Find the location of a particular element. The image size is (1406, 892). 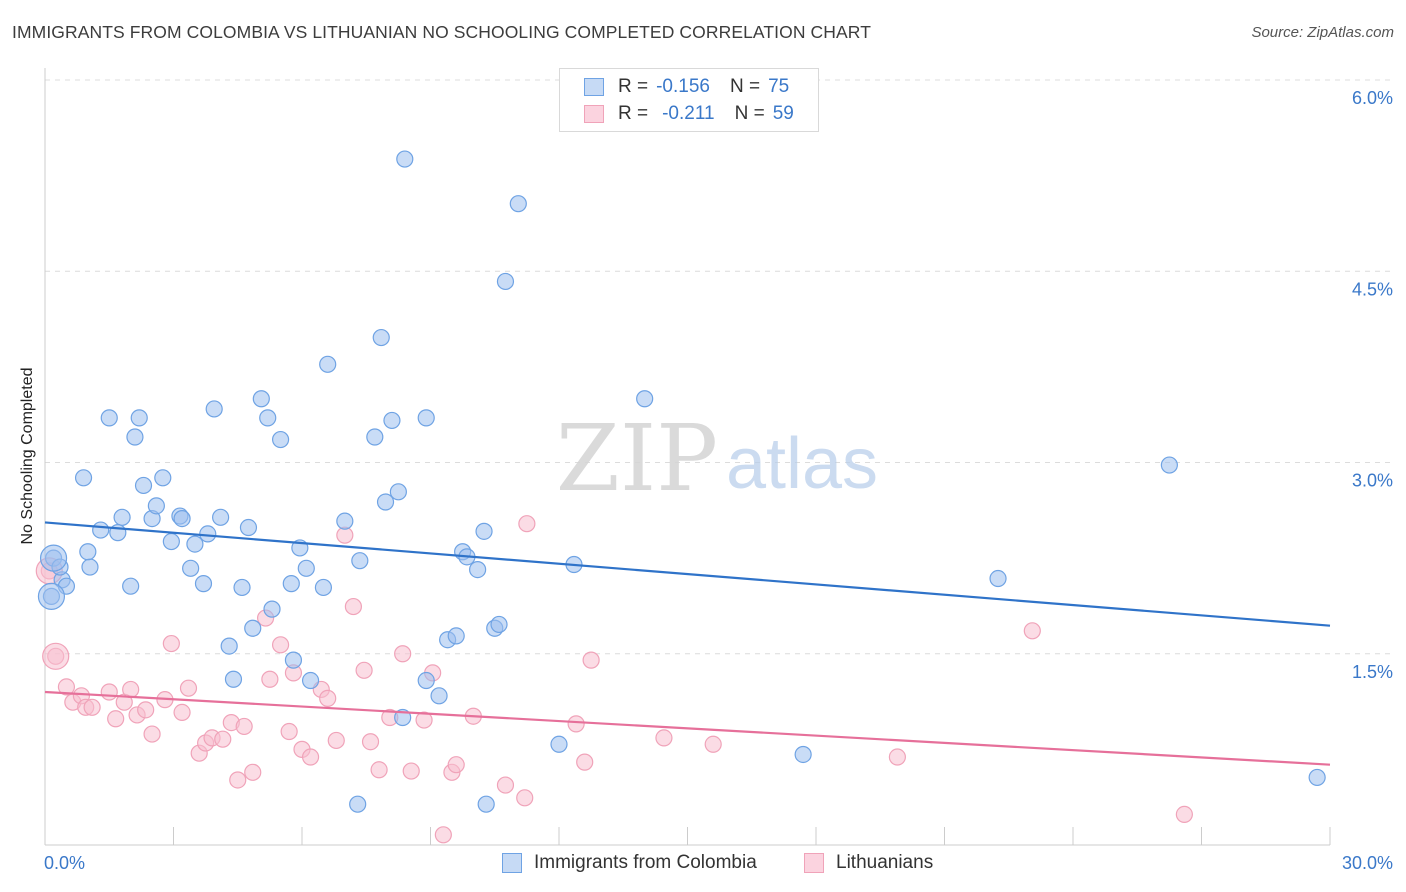

legend-n-value: 59 is located at coordinates (783, 113).